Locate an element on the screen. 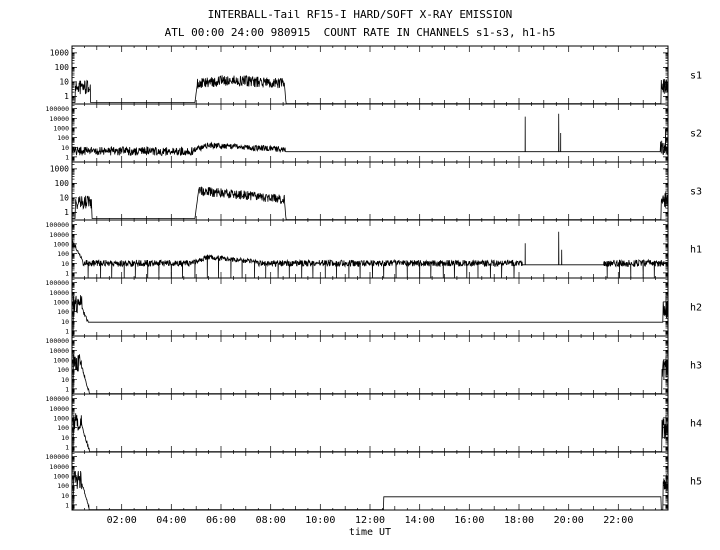 The width and height of the screenshot is (720, 550). panel-s2-channel-label: s2 is located at coordinates (696, 134).